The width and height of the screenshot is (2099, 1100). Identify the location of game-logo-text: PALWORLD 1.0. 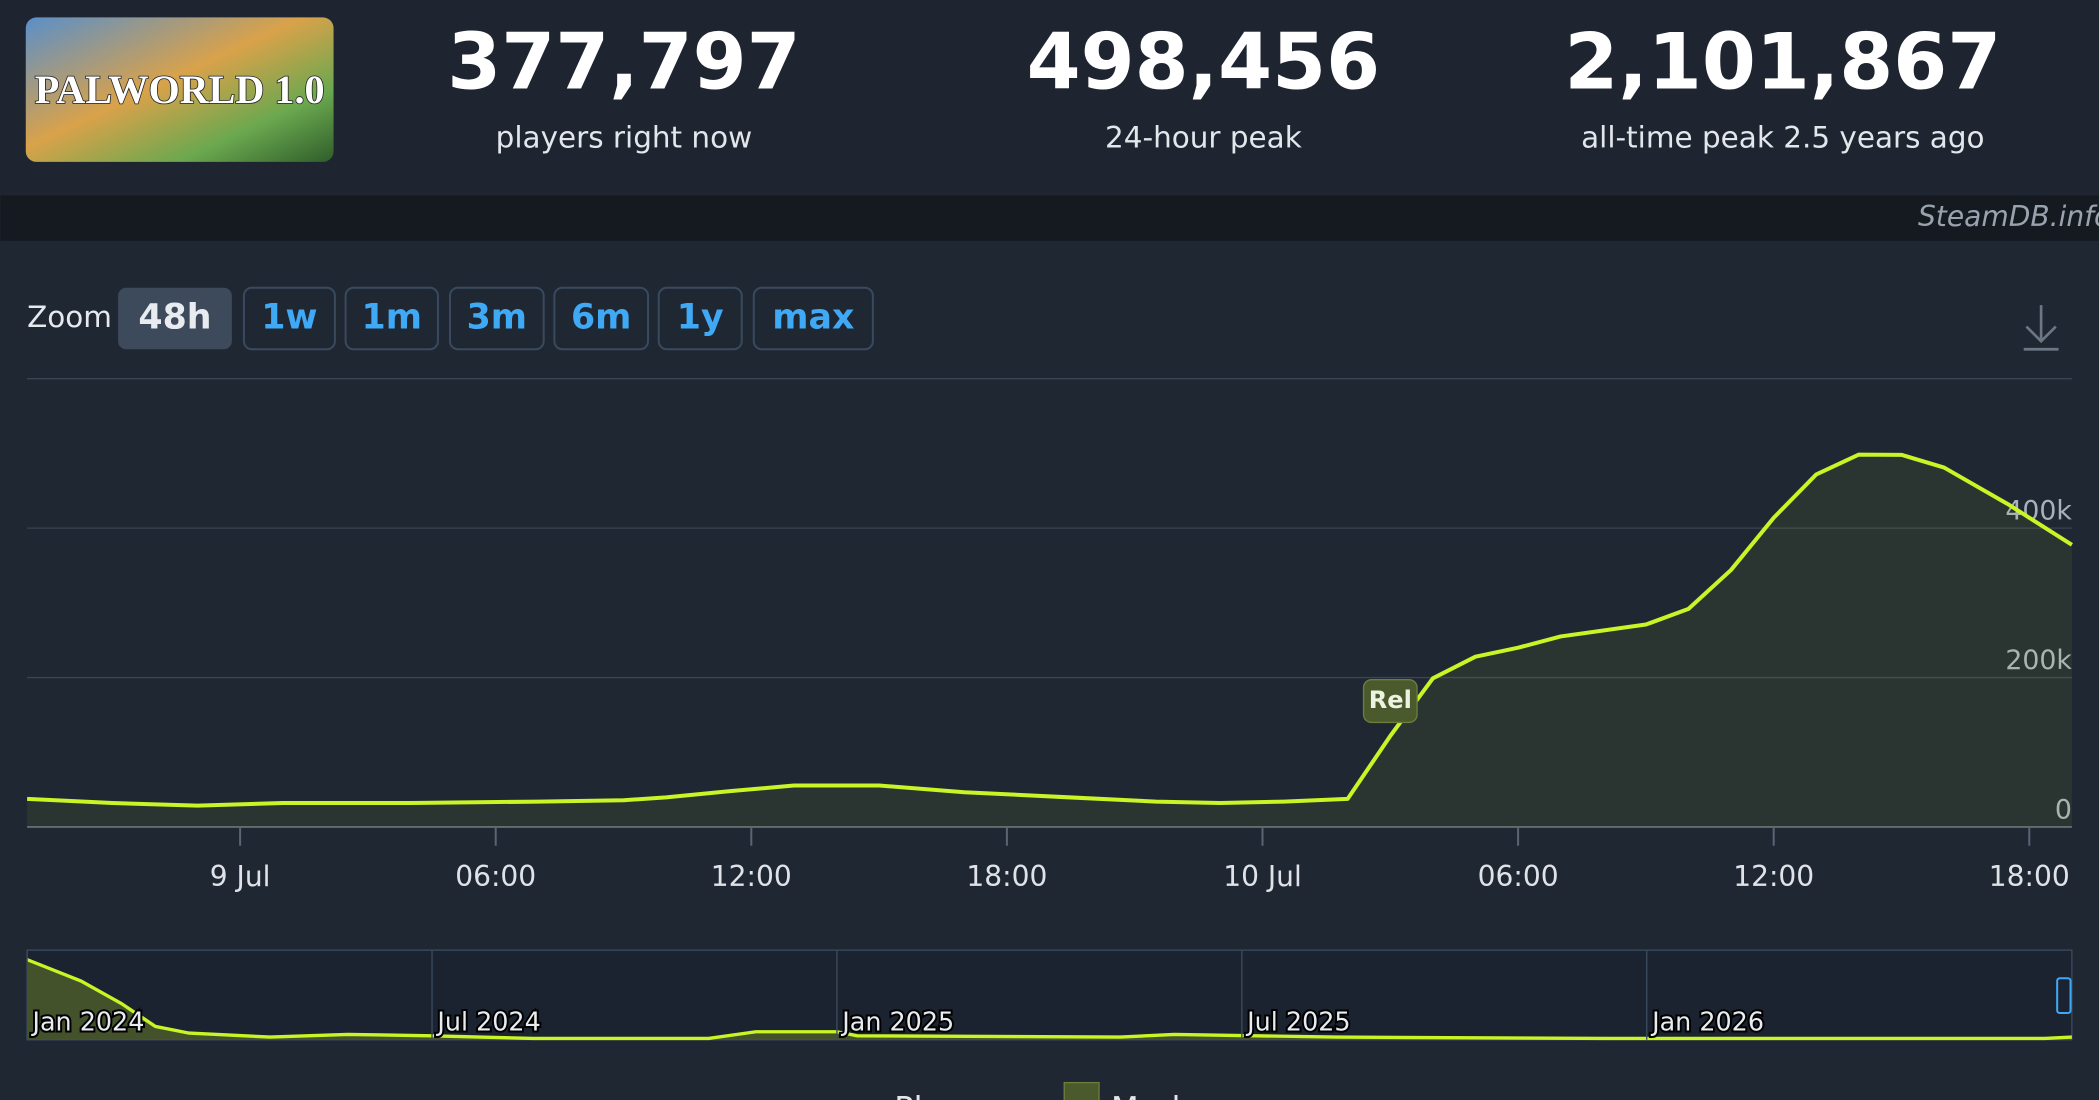
(180, 89).